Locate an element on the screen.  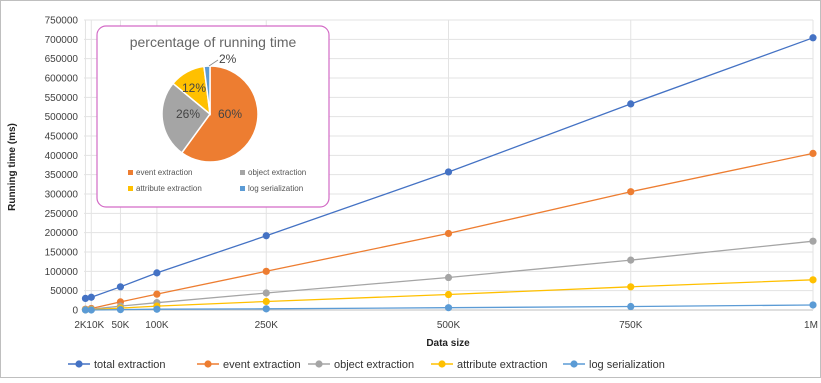
legend-item: event extraction is located at coordinates (249, 365).